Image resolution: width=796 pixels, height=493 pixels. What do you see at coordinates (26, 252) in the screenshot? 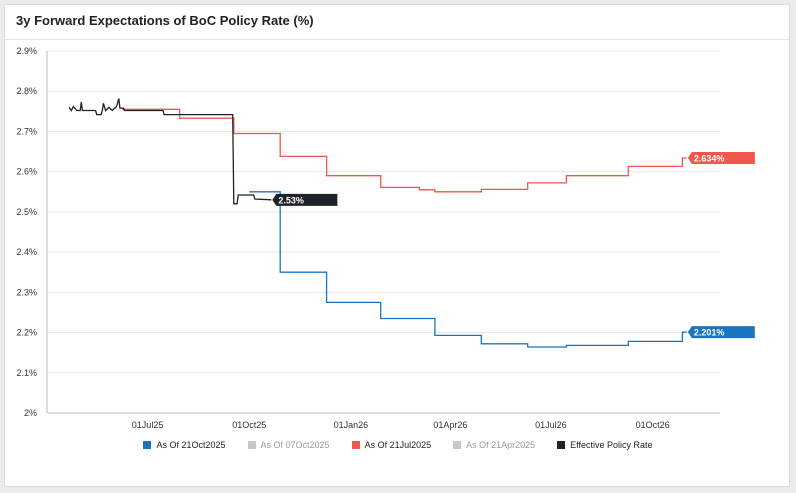
I see `y-tick-label: 2.4%` at bounding box center [26, 252].